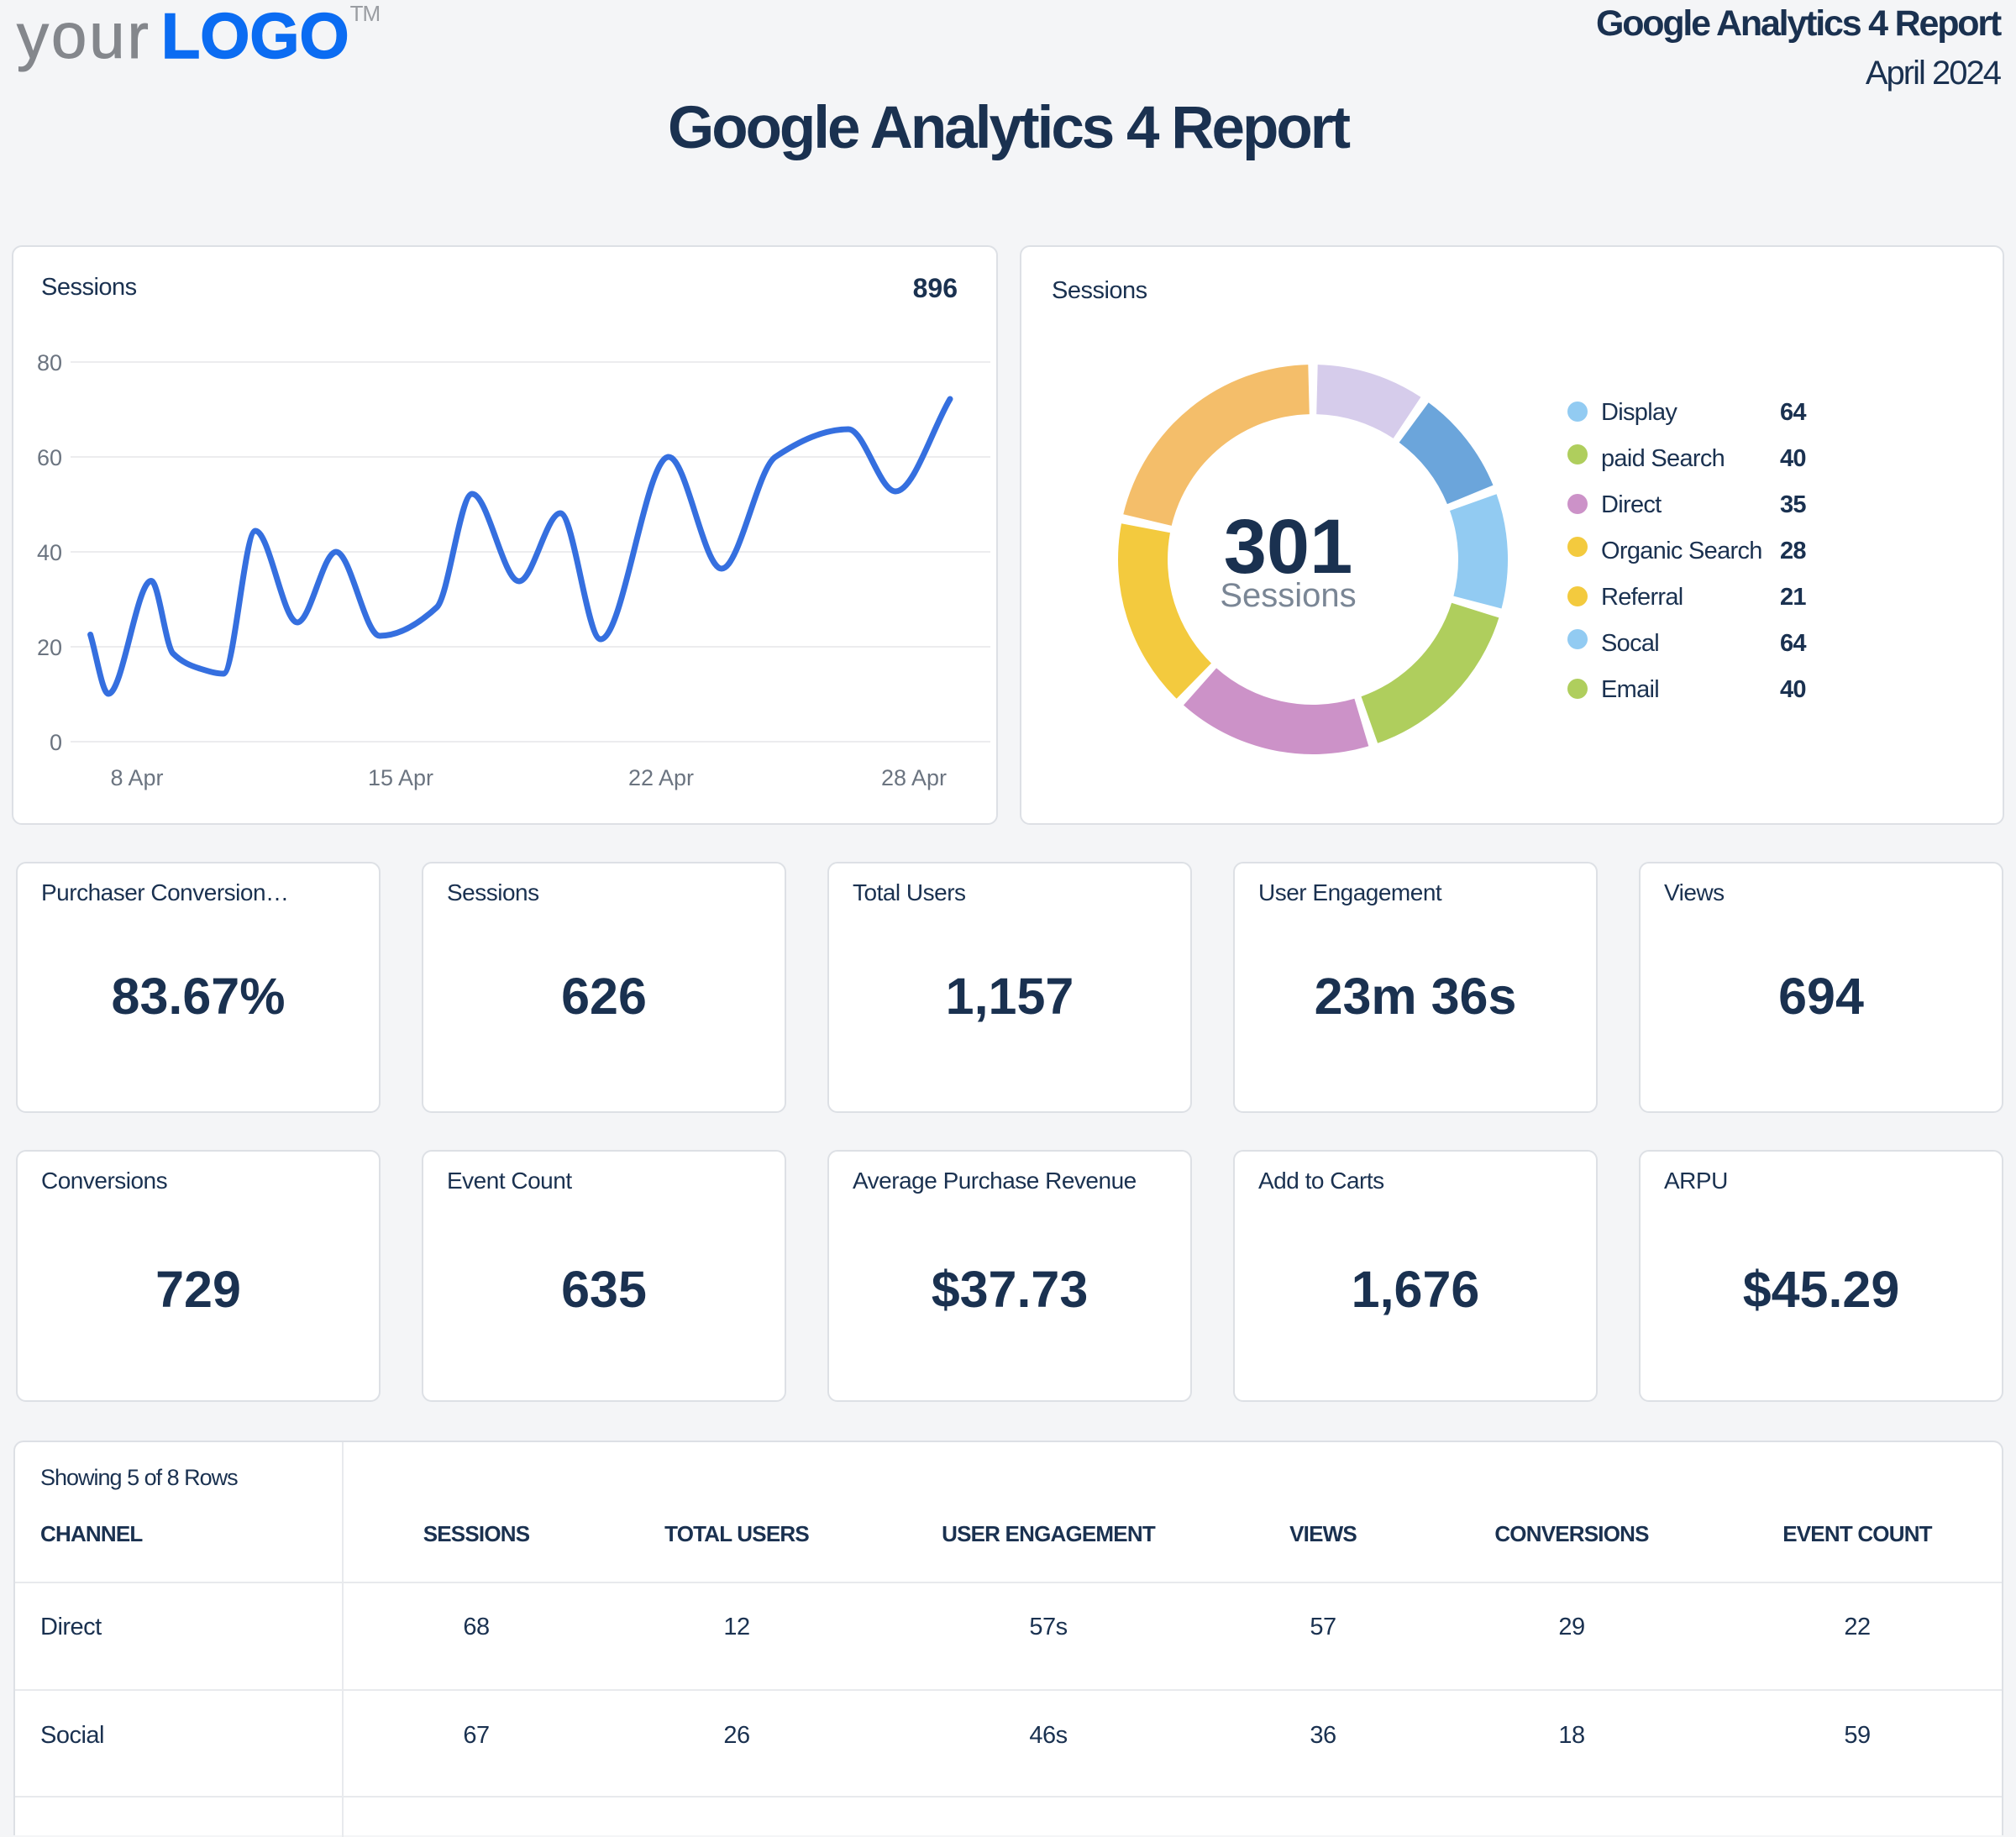 The height and width of the screenshot is (1837, 2016). I want to click on svg-text: Organic Search, so click(1681, 551).